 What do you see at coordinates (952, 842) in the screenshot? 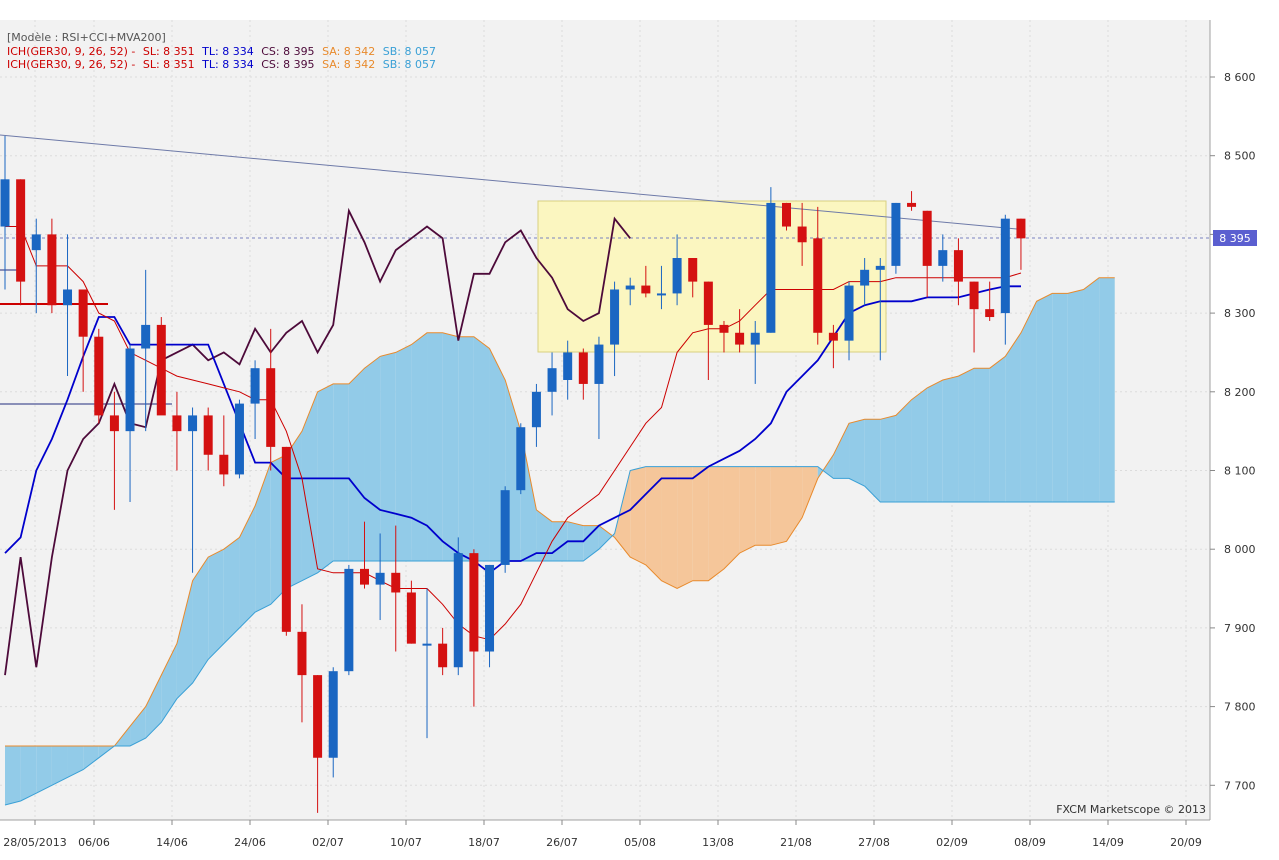
I see `x-tick-label: 02/09` at bounding box center [952, 842].